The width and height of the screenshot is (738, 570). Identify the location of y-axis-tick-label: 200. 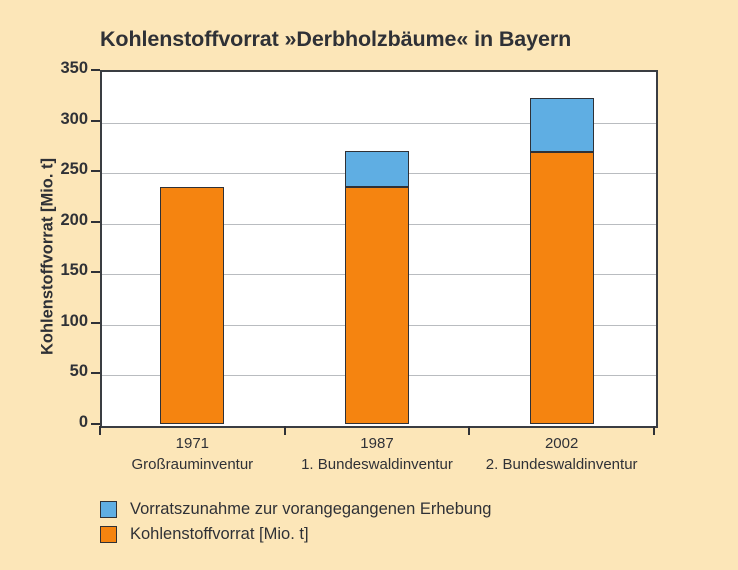
(74, 219).